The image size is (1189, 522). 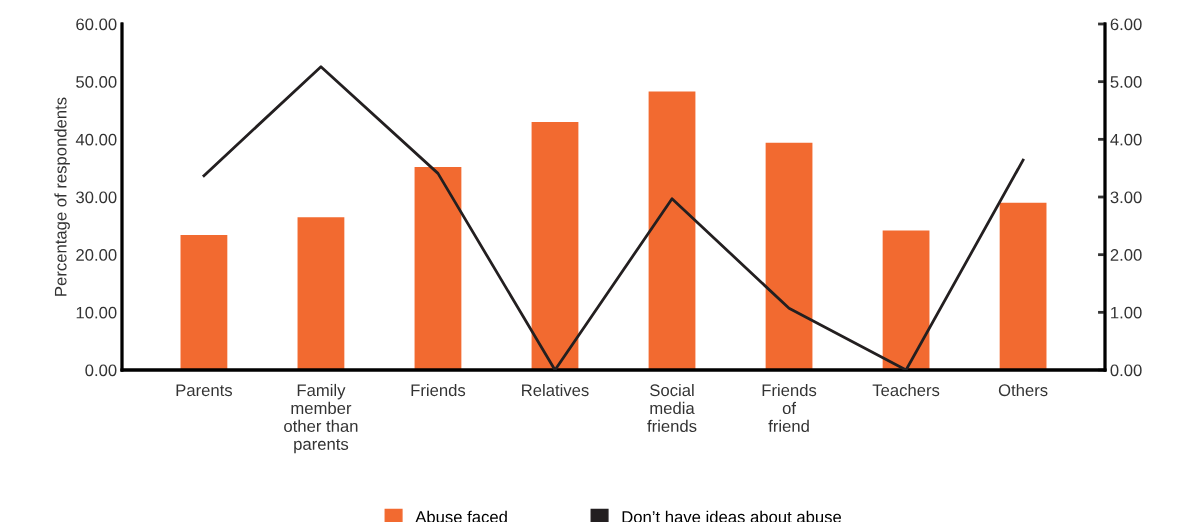 What do you see at coordinates (96, 255) in the screenshot?
I see `y-tick-label: 20.00` at bounding box center [96, 255].